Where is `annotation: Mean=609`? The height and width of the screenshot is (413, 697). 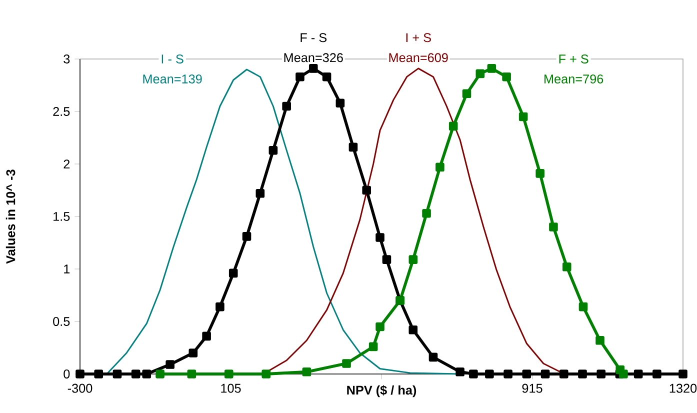
annotation: Mean=609 is located at coordinates (418, 57).